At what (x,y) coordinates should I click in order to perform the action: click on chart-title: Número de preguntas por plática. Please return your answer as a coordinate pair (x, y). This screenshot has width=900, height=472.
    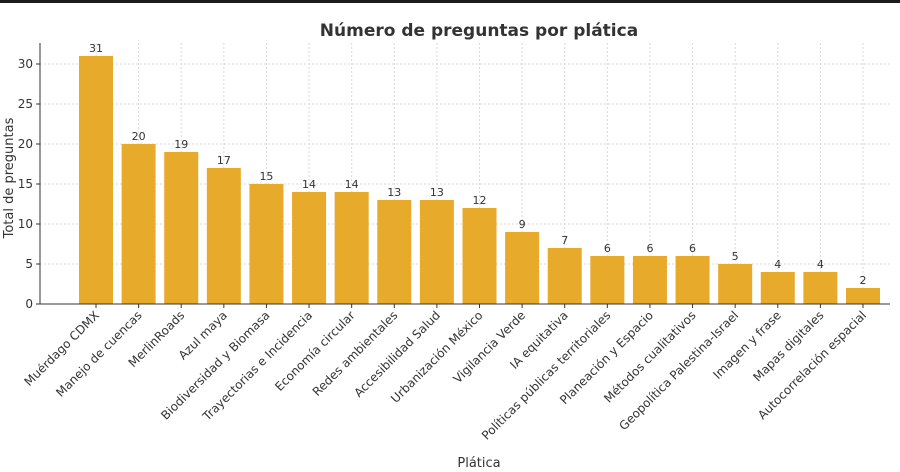
    Looking at the image, I should click on (479, 31).